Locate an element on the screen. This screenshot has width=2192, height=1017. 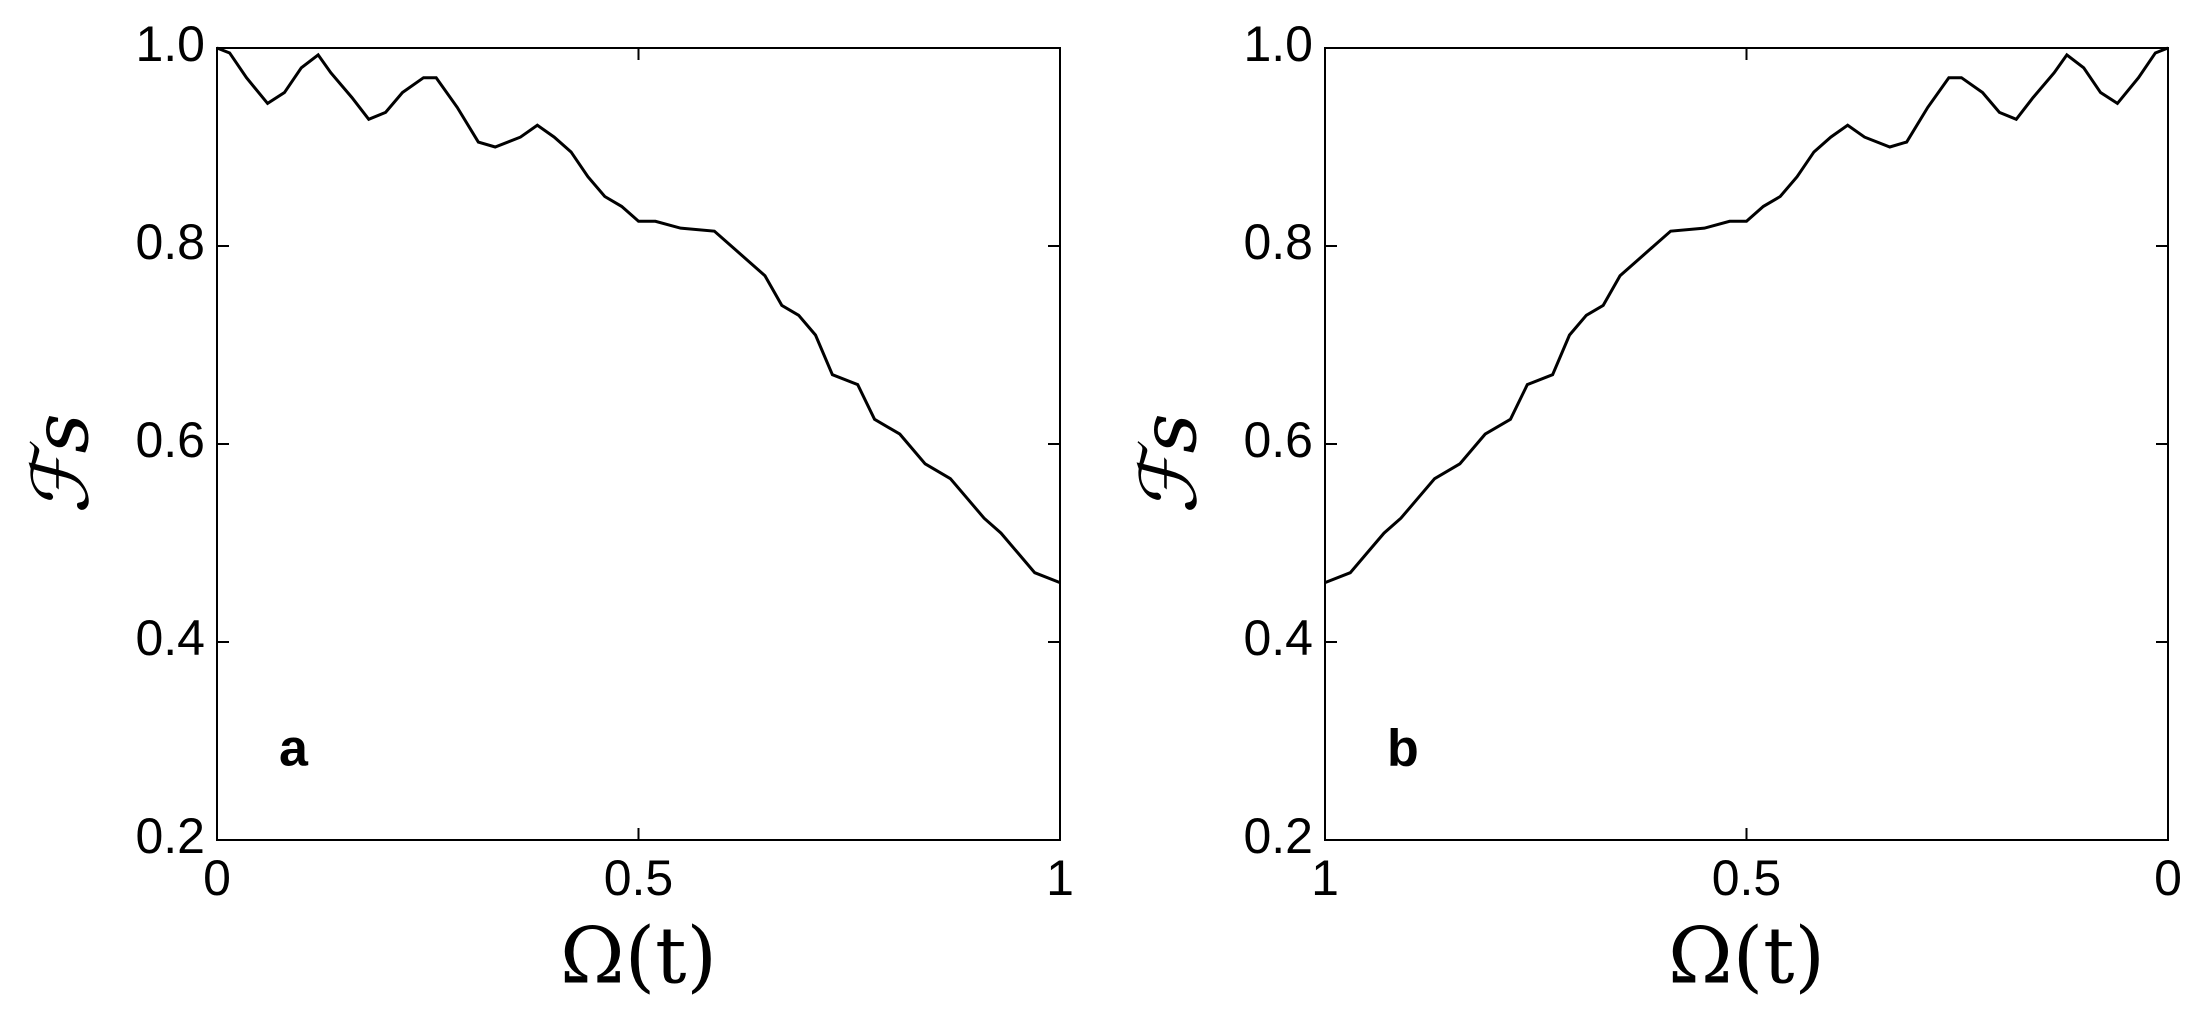
panel-label: b is located at coordinates (1403, 749).